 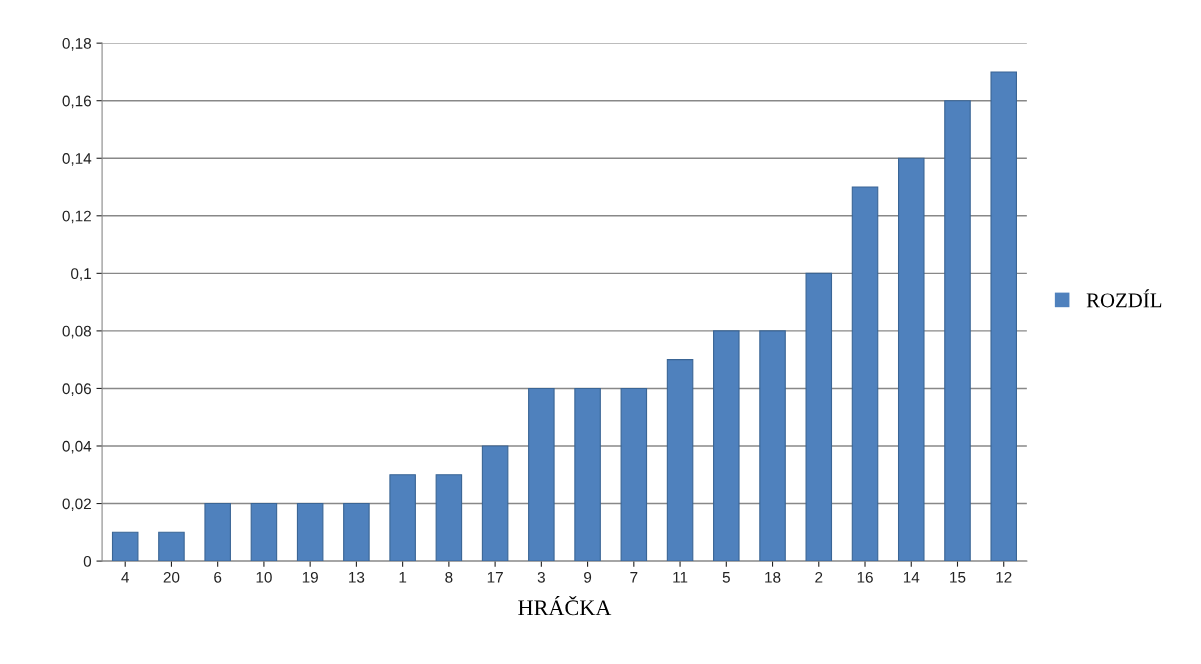 What do you see at coordinates (911, 577) in the screenshot?
I see `x-tick-label: 14` at bounding box center [911, 577].